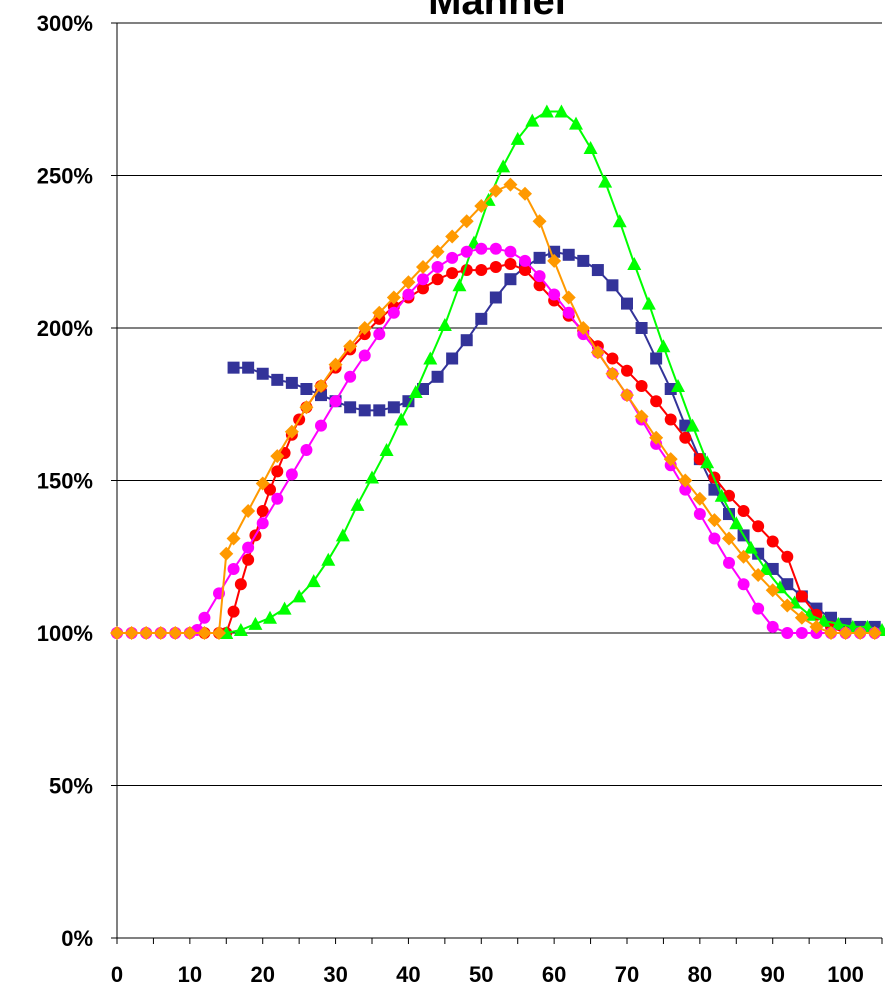 The width and height of the screenshot is (885, 995). Describe the element at coordinates (481, 974) in the screenshot. I see `x-tick-label: 50` at that location.